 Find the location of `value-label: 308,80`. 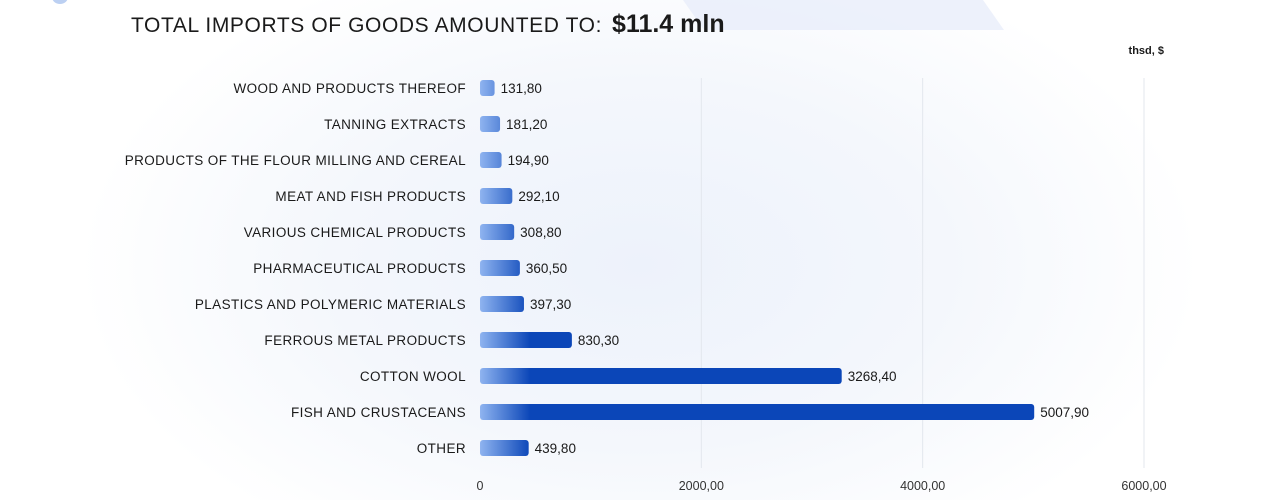

value-label: 308,80 is located at coordinates (540, 232).